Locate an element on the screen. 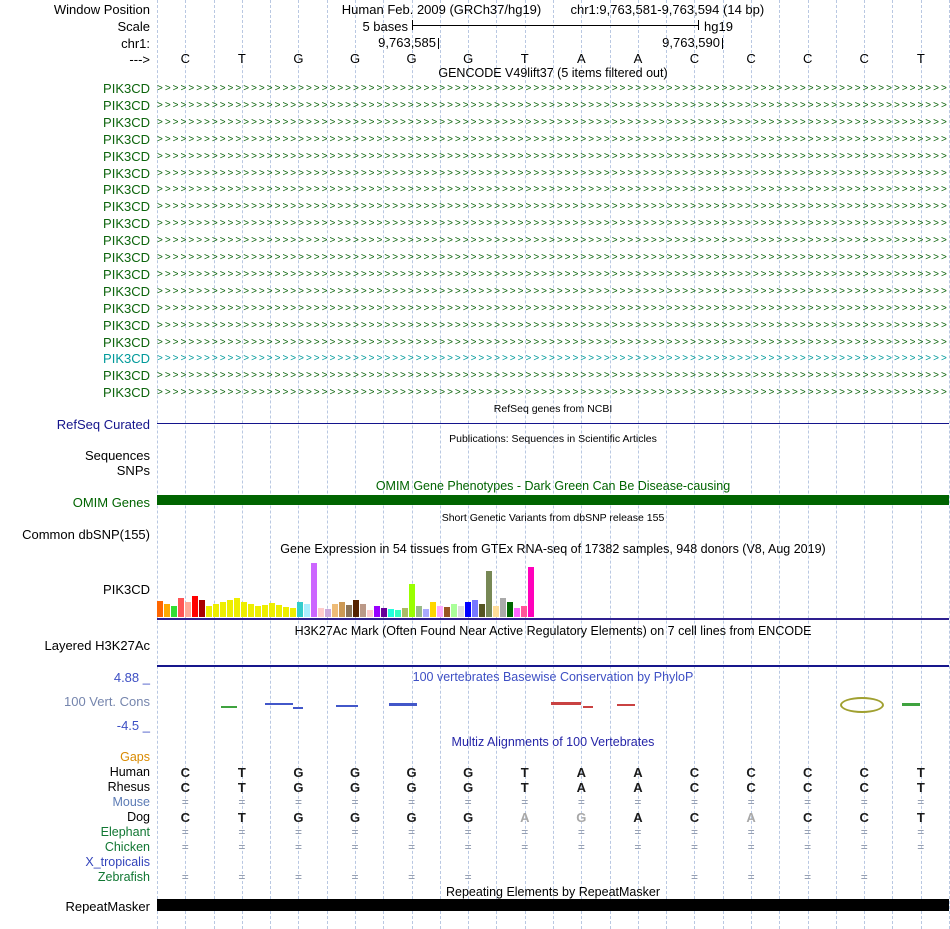 The image size is (950, 929). snps-track-label: SNPs is located at coordinates (133, 470).